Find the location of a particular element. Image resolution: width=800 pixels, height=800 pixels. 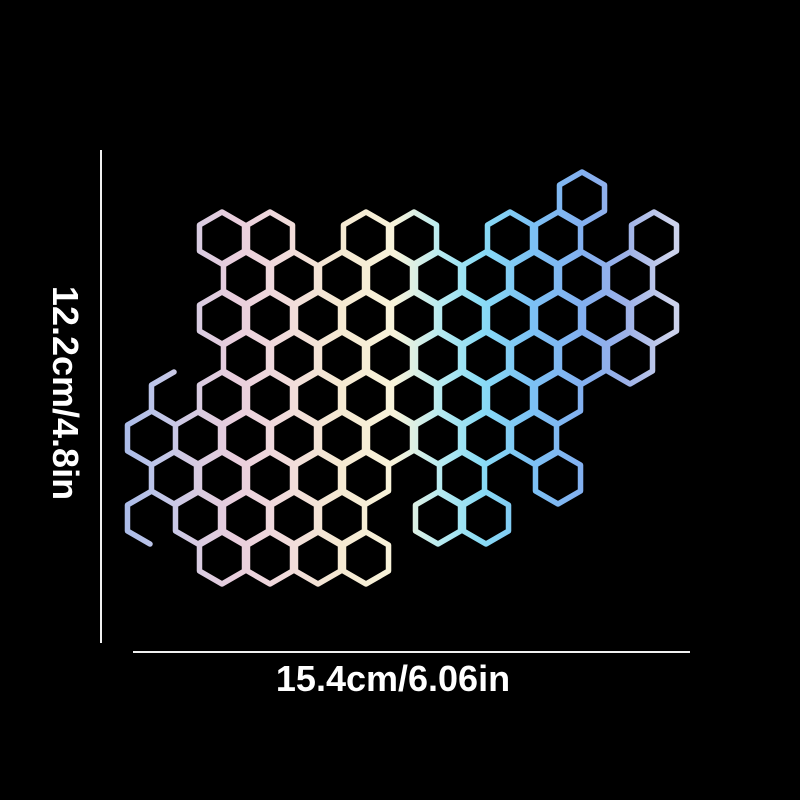

height-dimension-label: 12.2cm/4.8in is located at coordinates (65, 393).